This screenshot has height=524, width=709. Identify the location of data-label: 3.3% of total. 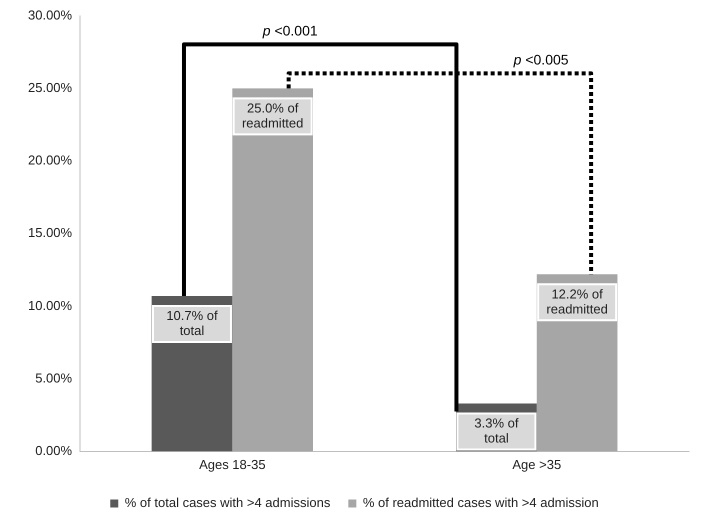
(496, 431).